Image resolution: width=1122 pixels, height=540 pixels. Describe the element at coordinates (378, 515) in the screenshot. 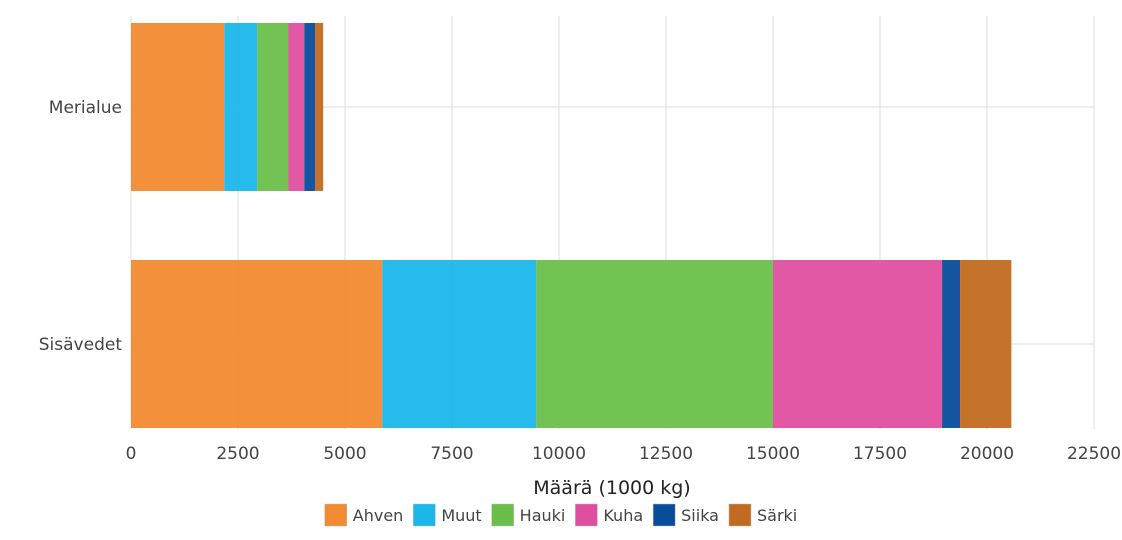

I see `legend-label-ahven: Ahven` at that location.